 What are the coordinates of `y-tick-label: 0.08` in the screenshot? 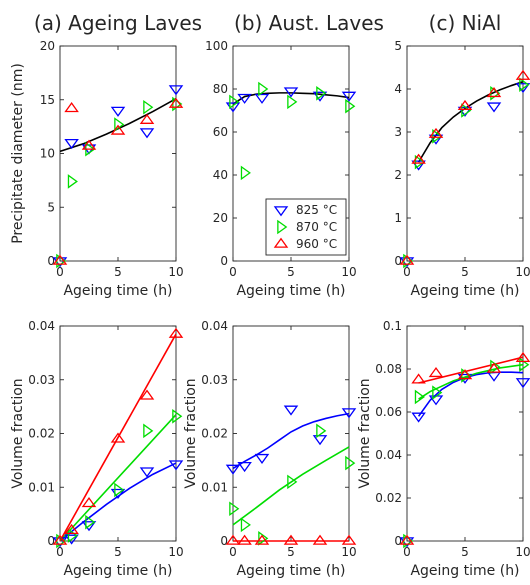 It's located at (388, 369).